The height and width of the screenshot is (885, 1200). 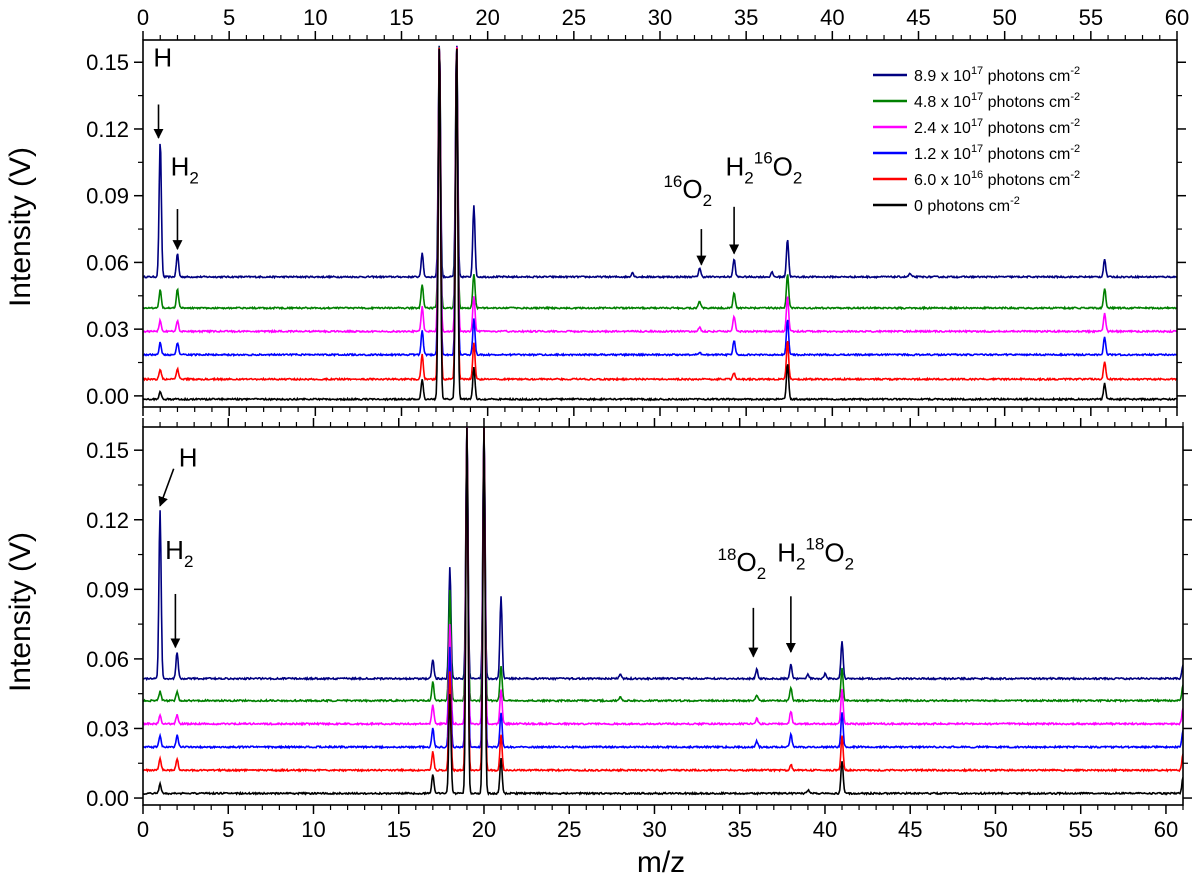 What do you see at coordinates (763, 168) in the screenshot?
I see `annotation-label: H216O2` at bounding box center [763, 168].